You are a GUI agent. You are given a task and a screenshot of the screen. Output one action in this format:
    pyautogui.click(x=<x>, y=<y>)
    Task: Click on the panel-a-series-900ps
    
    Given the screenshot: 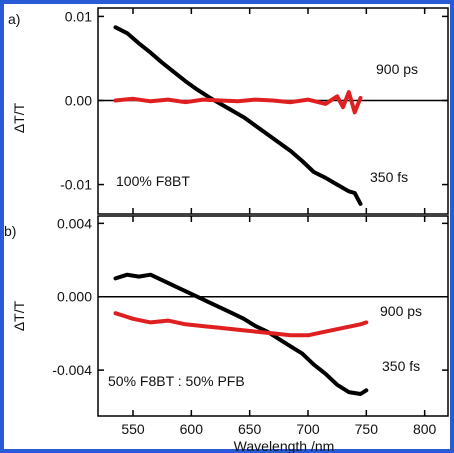 What is the action you would take?
    pyautogui.click(x=238, y=102)
    